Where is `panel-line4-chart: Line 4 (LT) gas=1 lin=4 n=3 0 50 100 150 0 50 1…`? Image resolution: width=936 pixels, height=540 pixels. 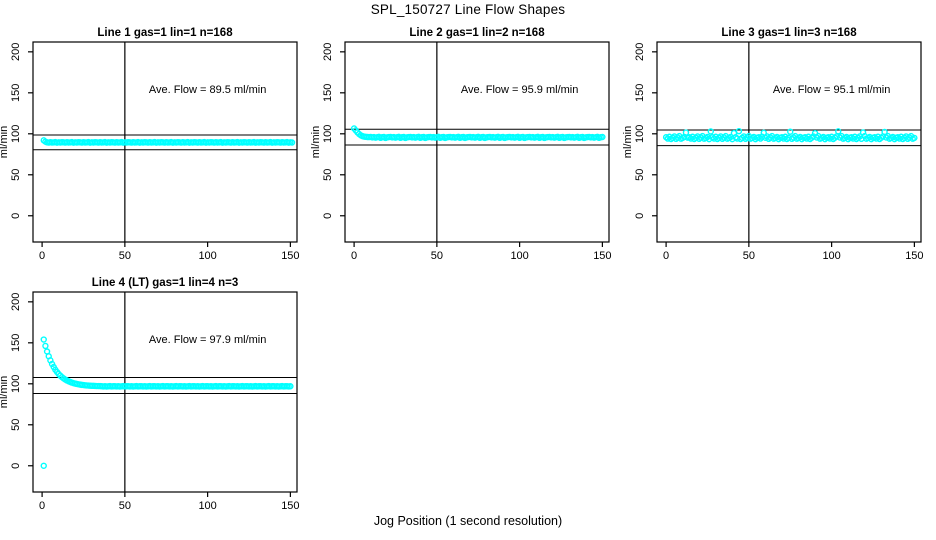
panel-line4-chart: Line 4 (LT) gas=1 lin=4 n=3 0 50 100 150 0 50 1… is located at coordinates (150, 394).